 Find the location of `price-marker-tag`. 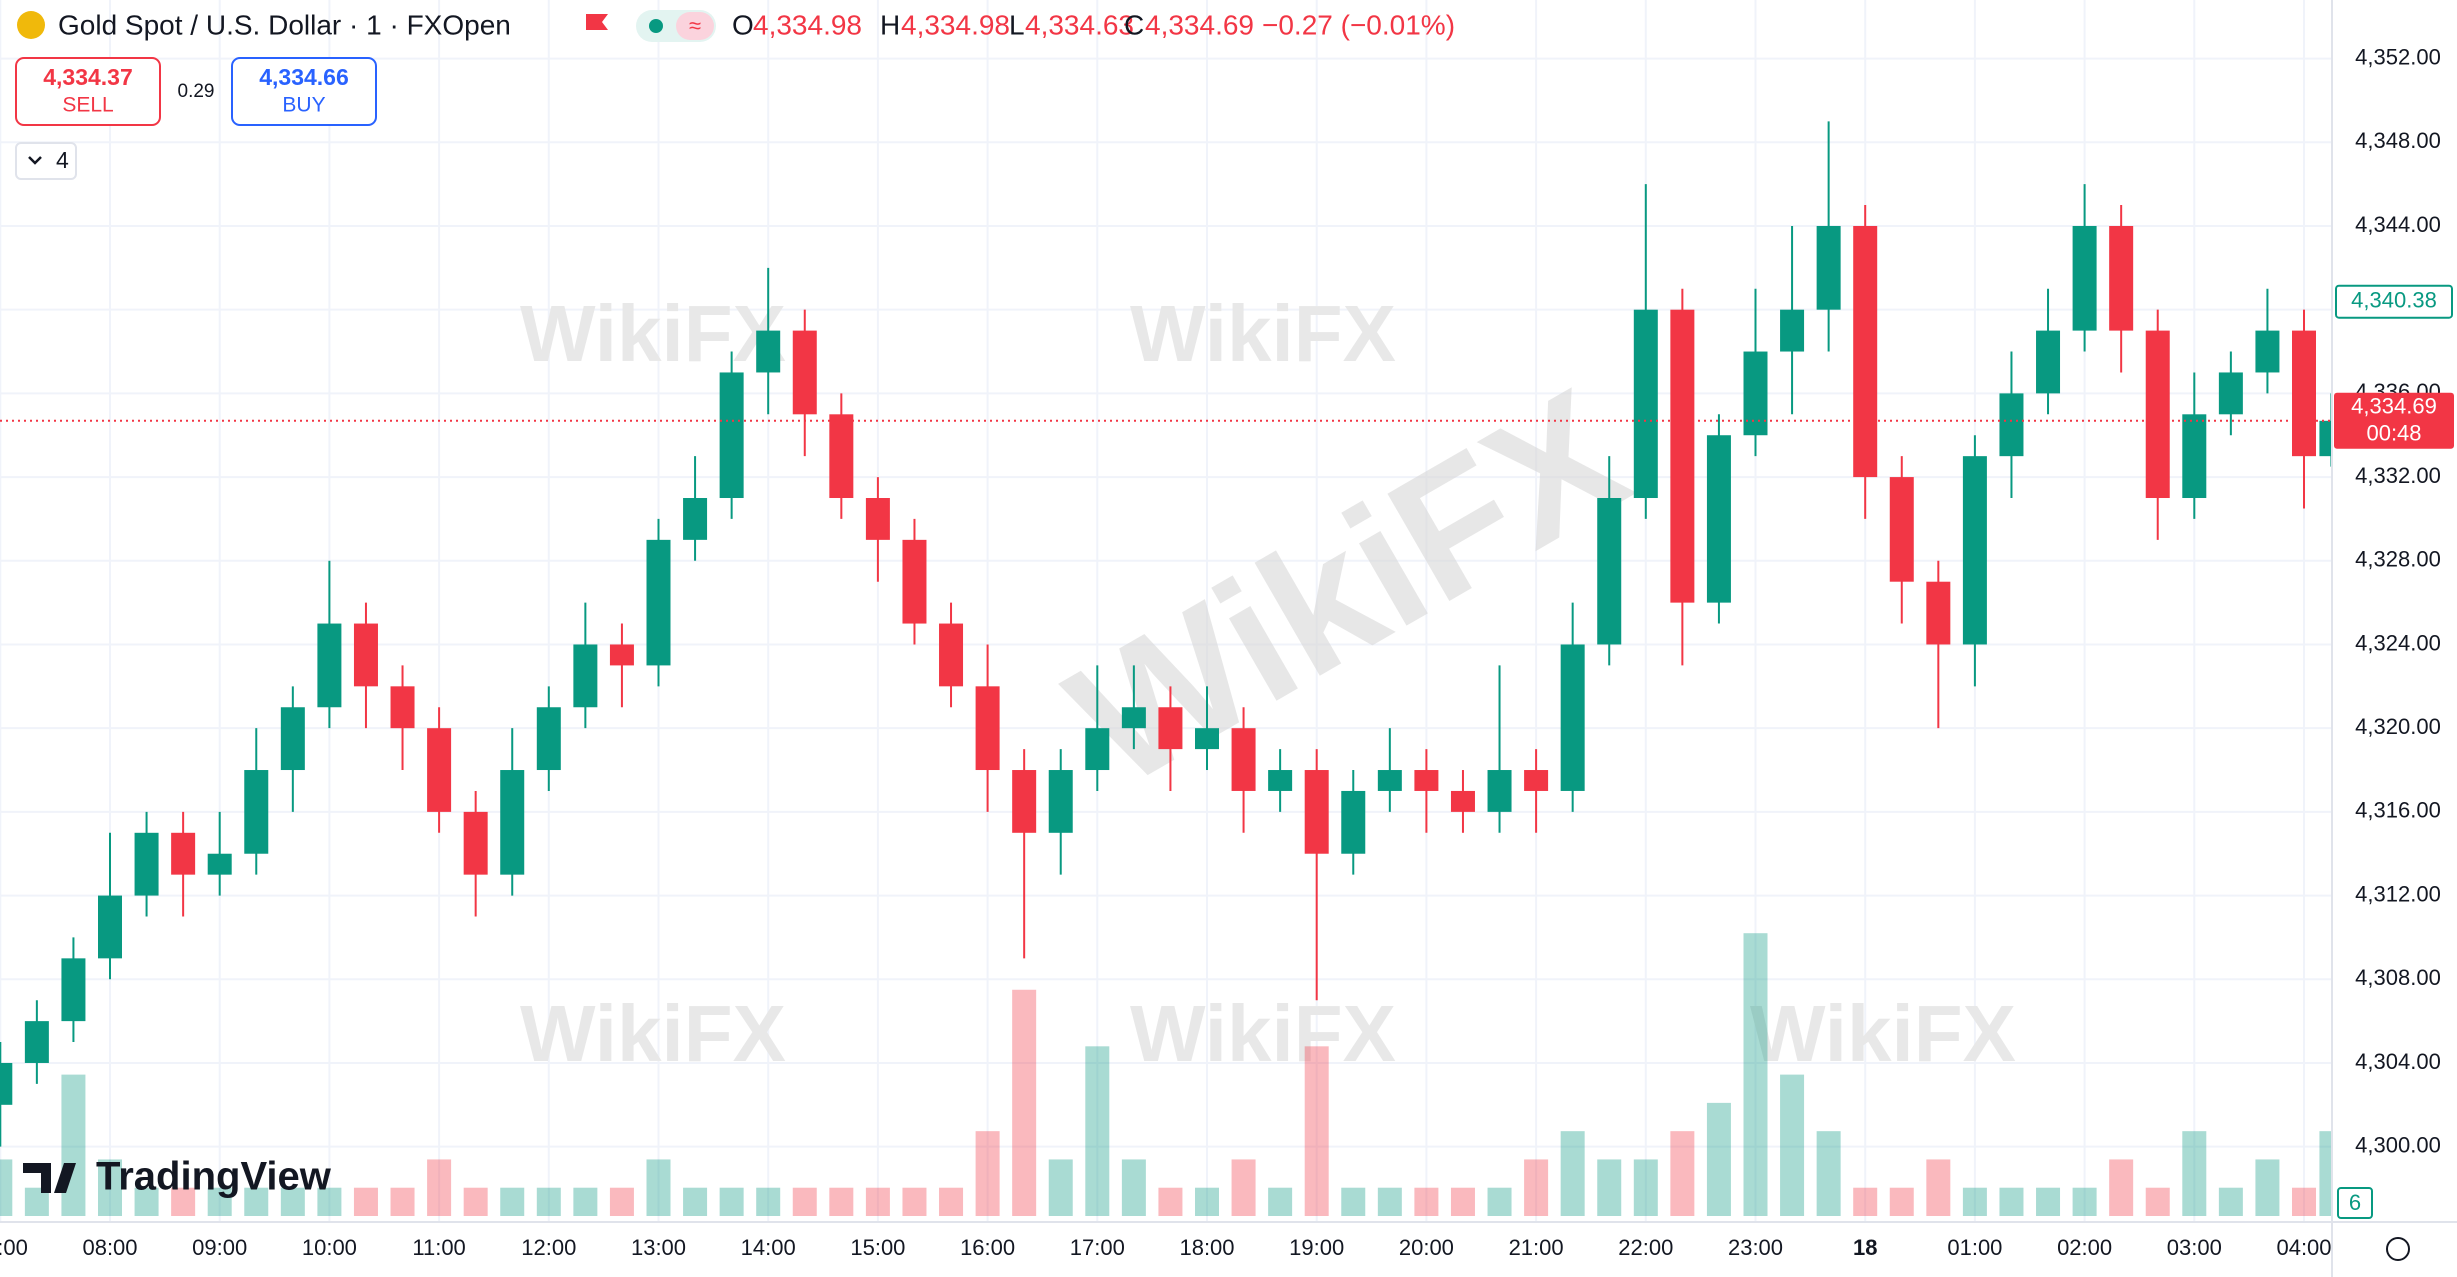

price-marker-tag is located at coordinates (2394, 301).